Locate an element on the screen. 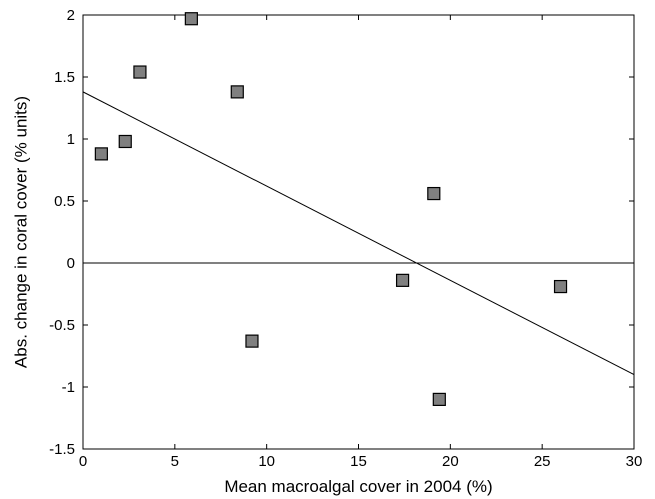 The height and width of the screenshot is (499, 655). y-tick-label: -0.5 is located at coordinates (62, 325).